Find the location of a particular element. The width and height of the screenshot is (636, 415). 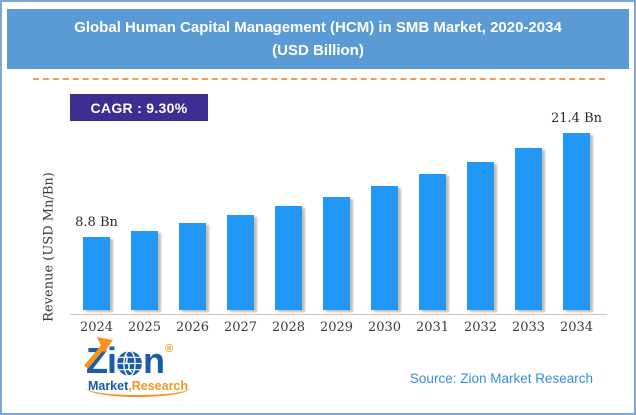

chart-title-line2: (USD Billion) is located at coordinates (318, 50).